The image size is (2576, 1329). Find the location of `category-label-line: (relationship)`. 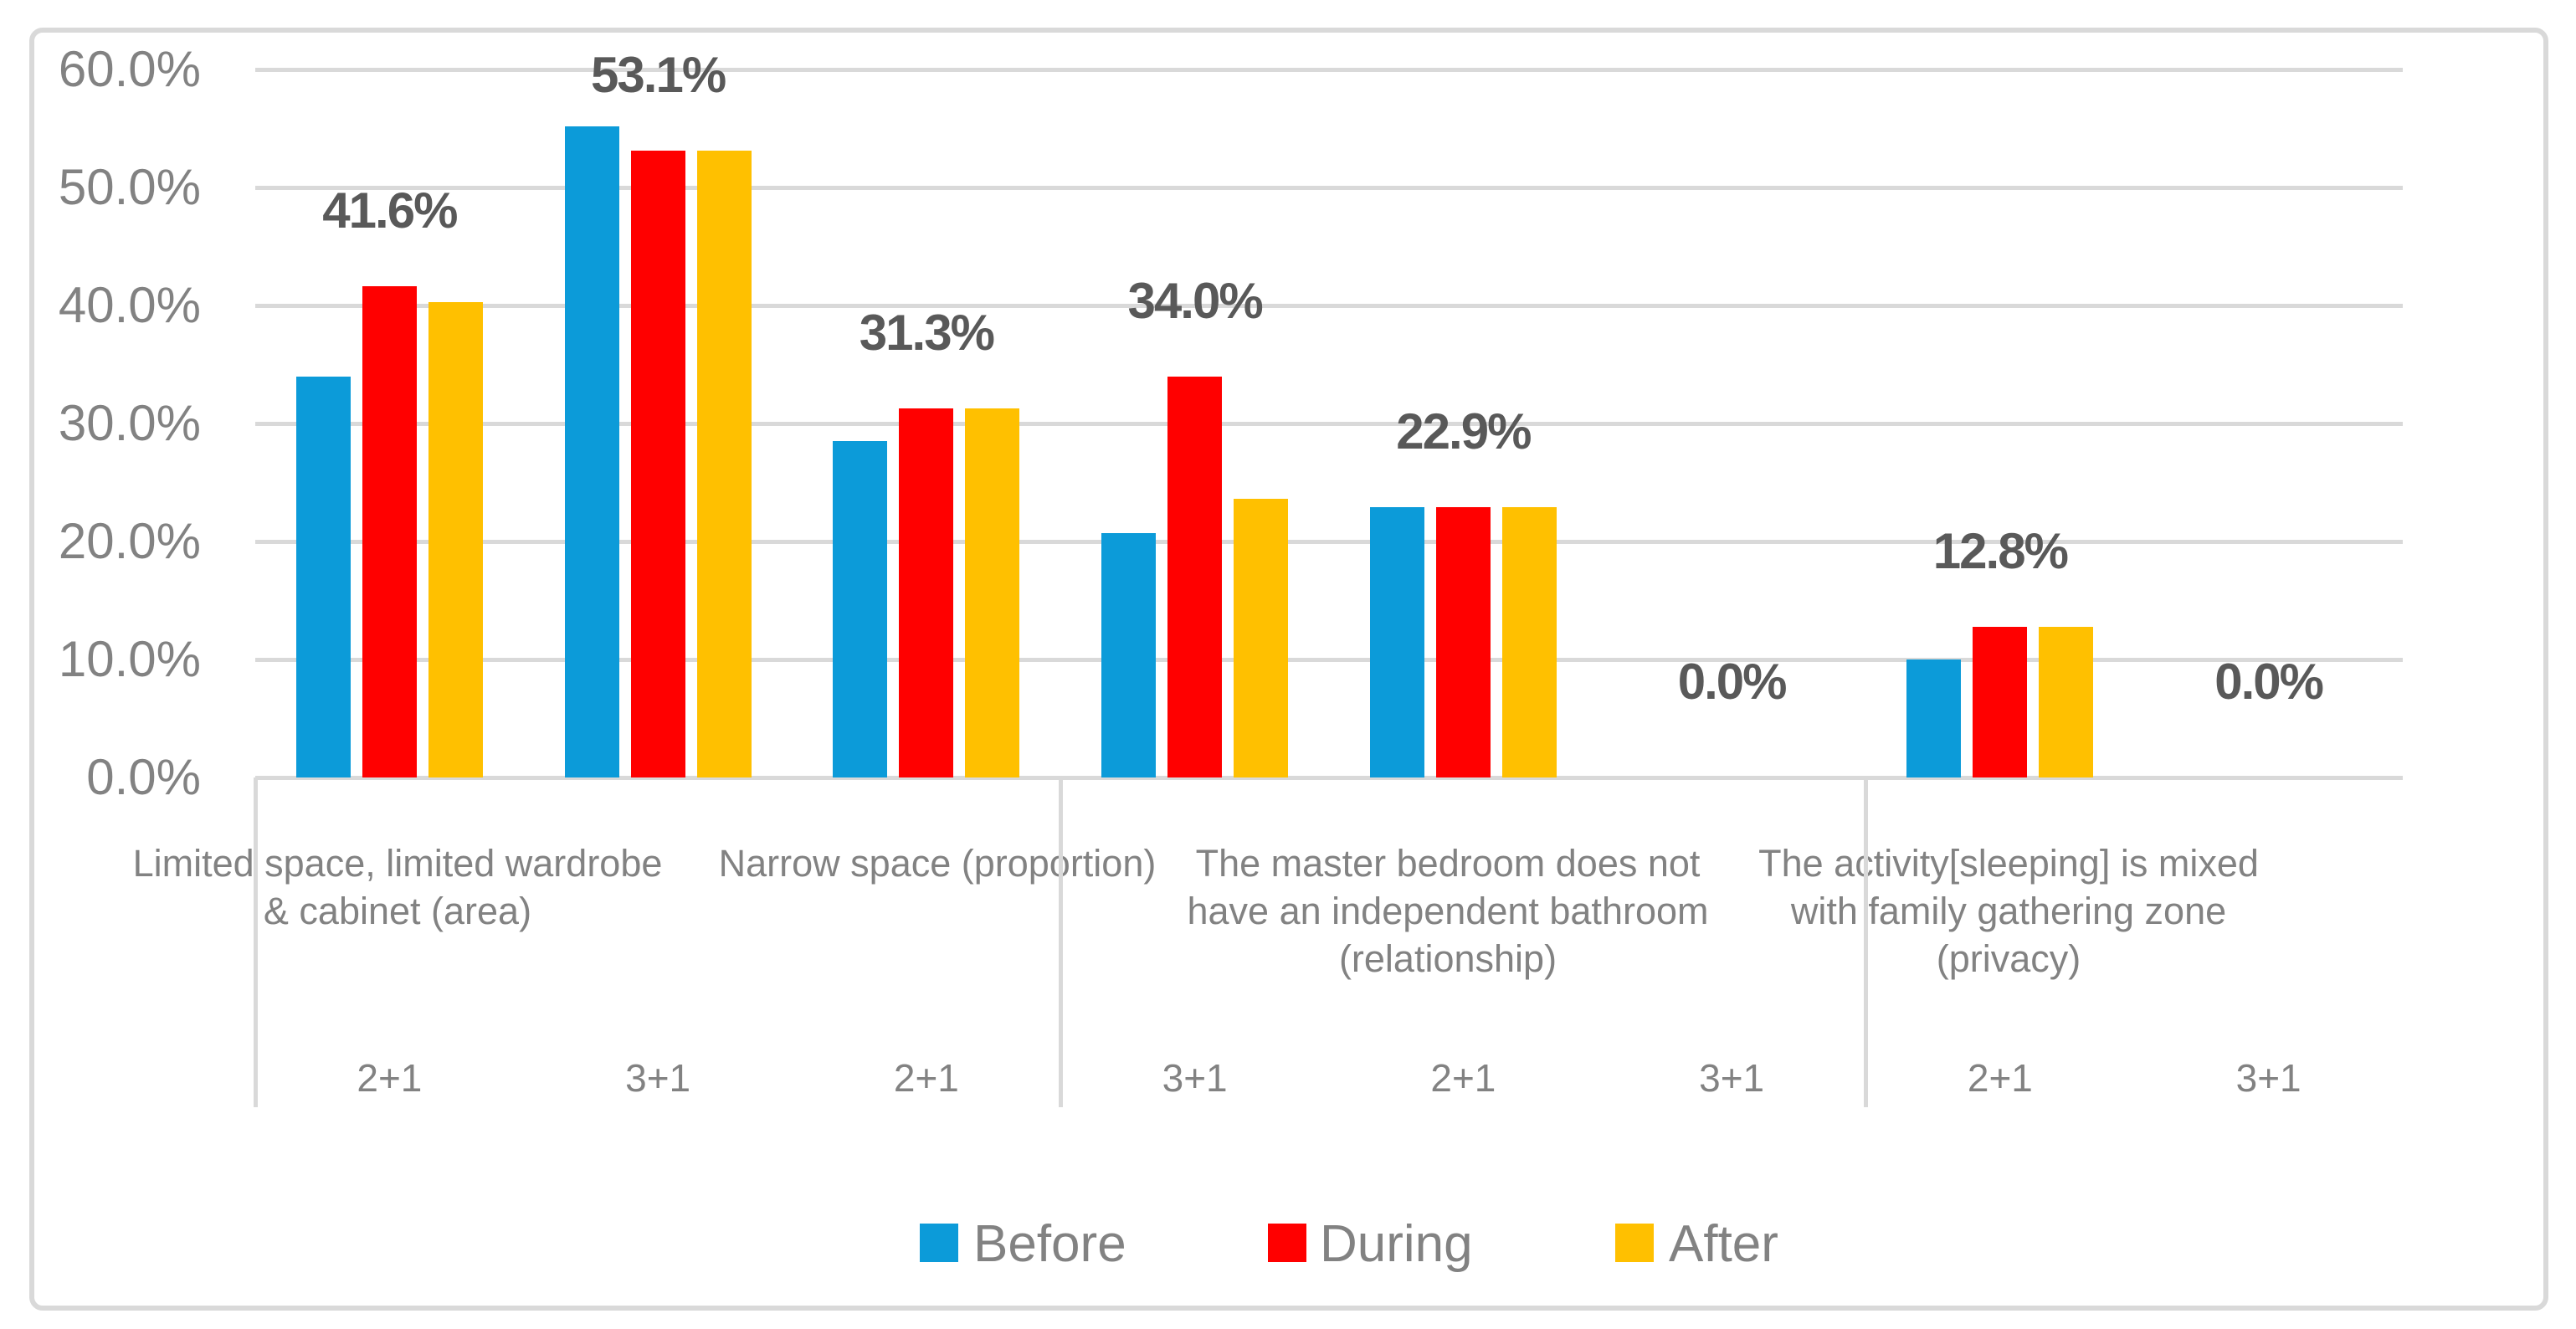

category-label-line: (relationship) is located at coordinates (1447, 958).